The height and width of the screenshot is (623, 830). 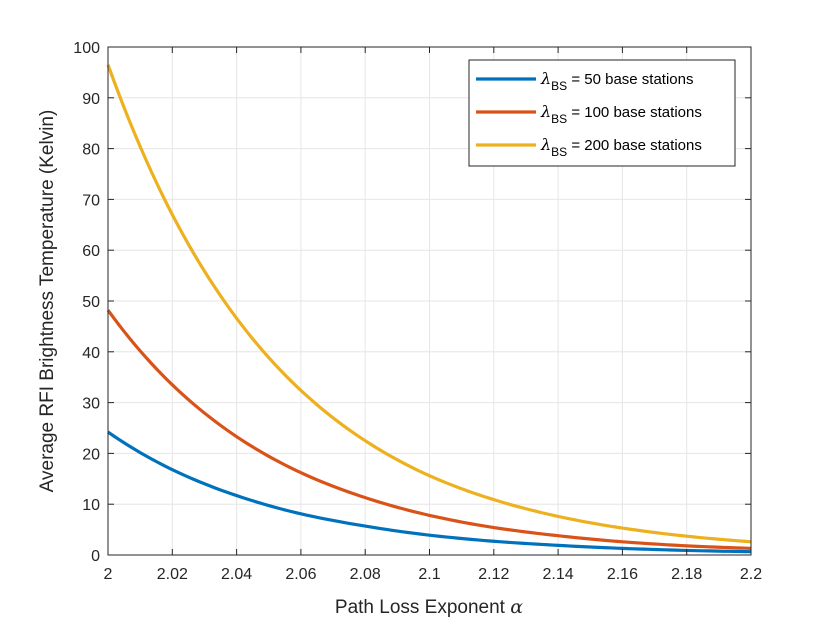 What do you see at coordinates (91, 404) in the screenshot?
I see `y-tick-label: 30` at bounding box center [91, 404].